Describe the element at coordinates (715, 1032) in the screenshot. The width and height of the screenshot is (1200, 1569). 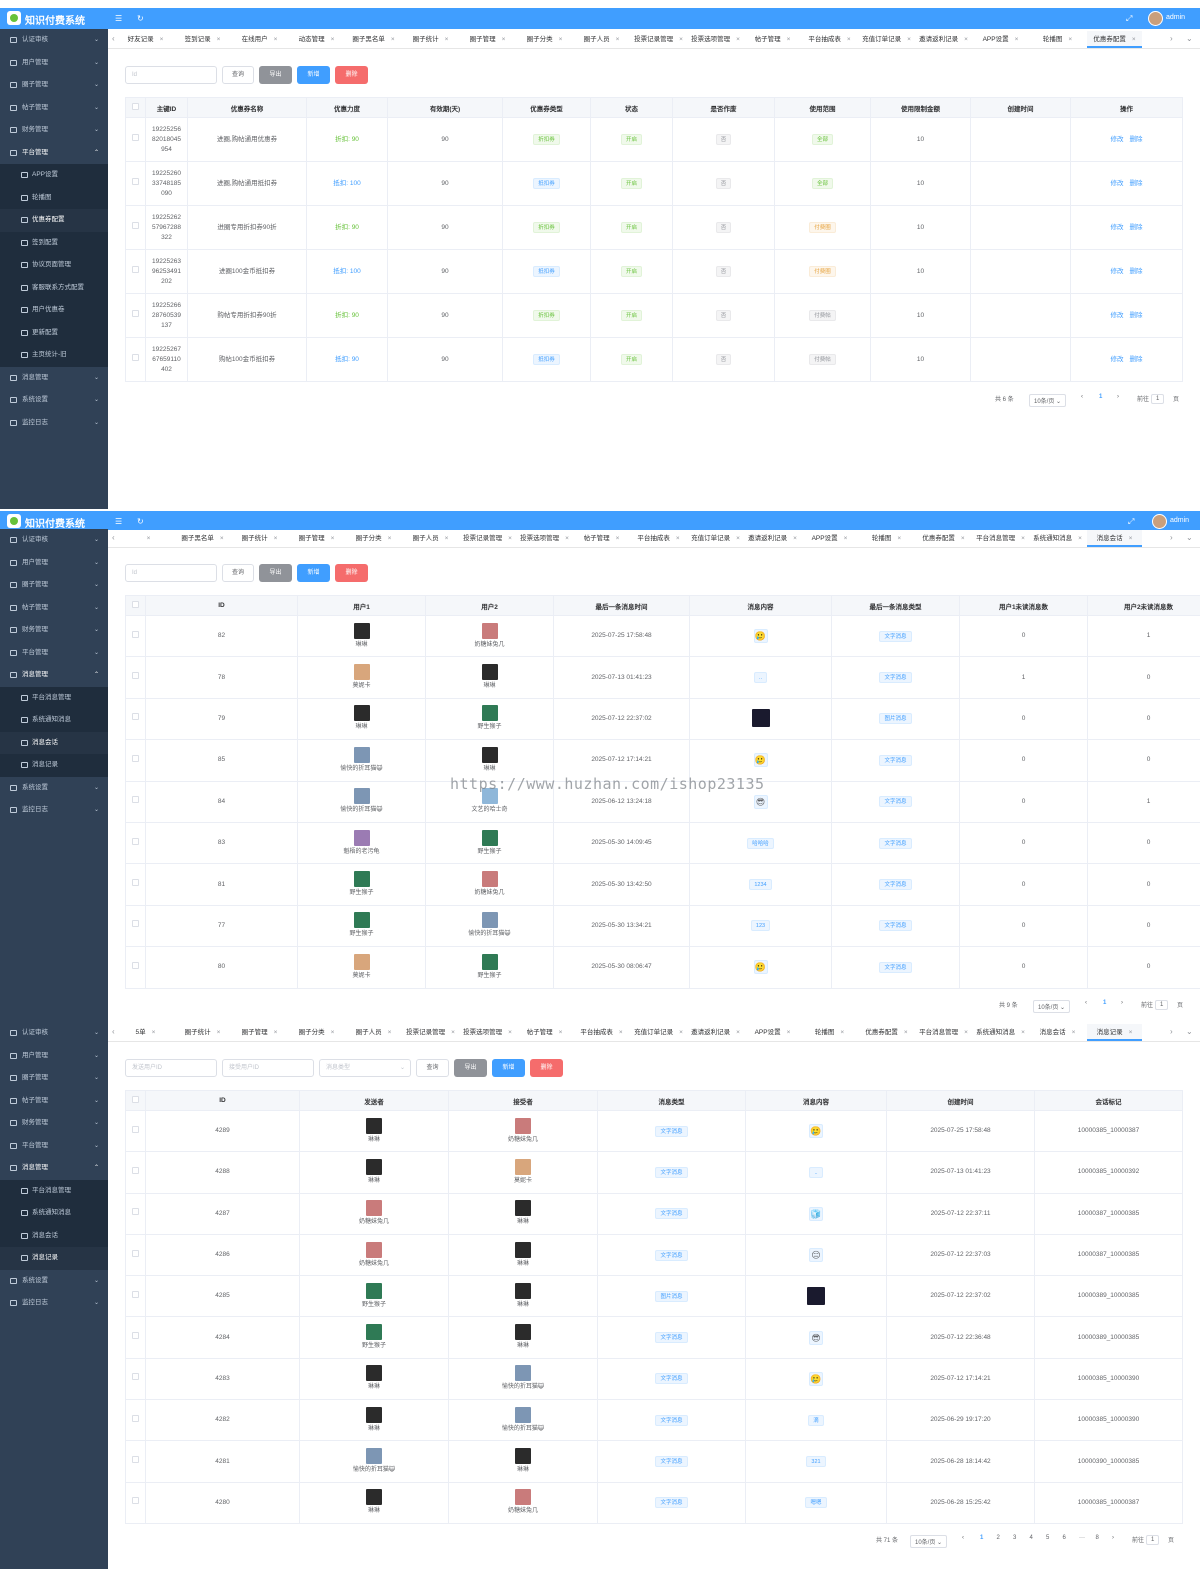
I see `tab-item: 邀请返利记录 ×` at that location.